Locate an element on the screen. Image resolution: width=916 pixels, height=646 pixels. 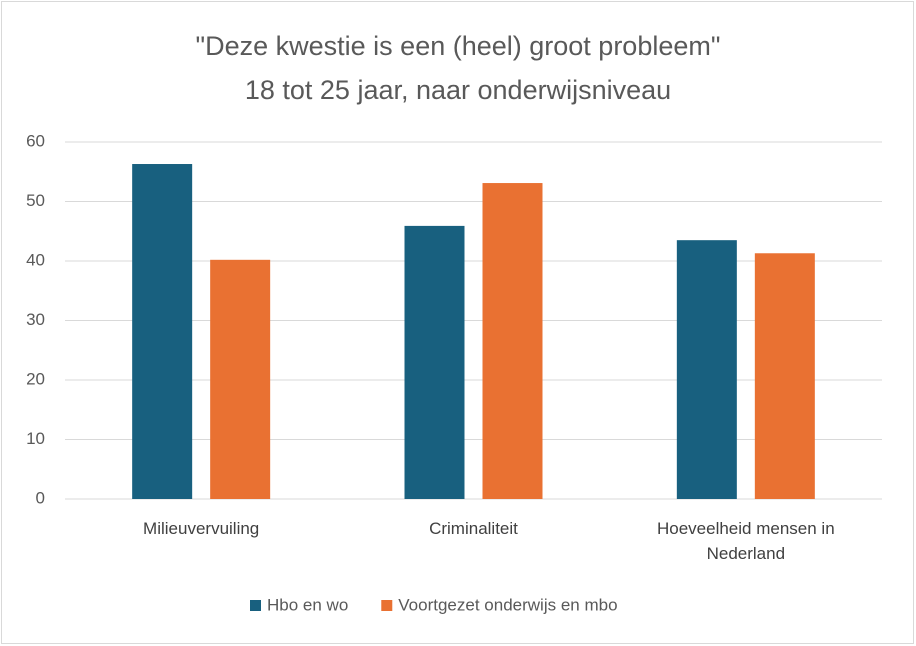
x-tick-label: Milieuvervuiling is located at coordinates (201, 528).